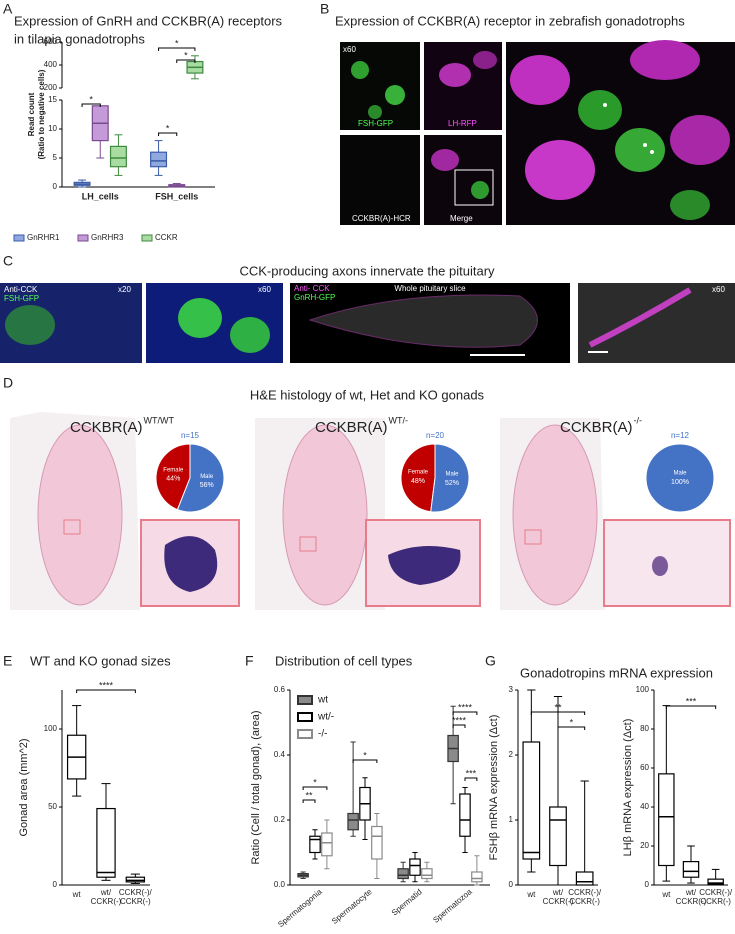 The width and height of the screenshot is (735, 934). What do you see at coordinates (166, 237) in the screenshot?
I see `legend-label: CCKR` at bounding box center [166, 237].